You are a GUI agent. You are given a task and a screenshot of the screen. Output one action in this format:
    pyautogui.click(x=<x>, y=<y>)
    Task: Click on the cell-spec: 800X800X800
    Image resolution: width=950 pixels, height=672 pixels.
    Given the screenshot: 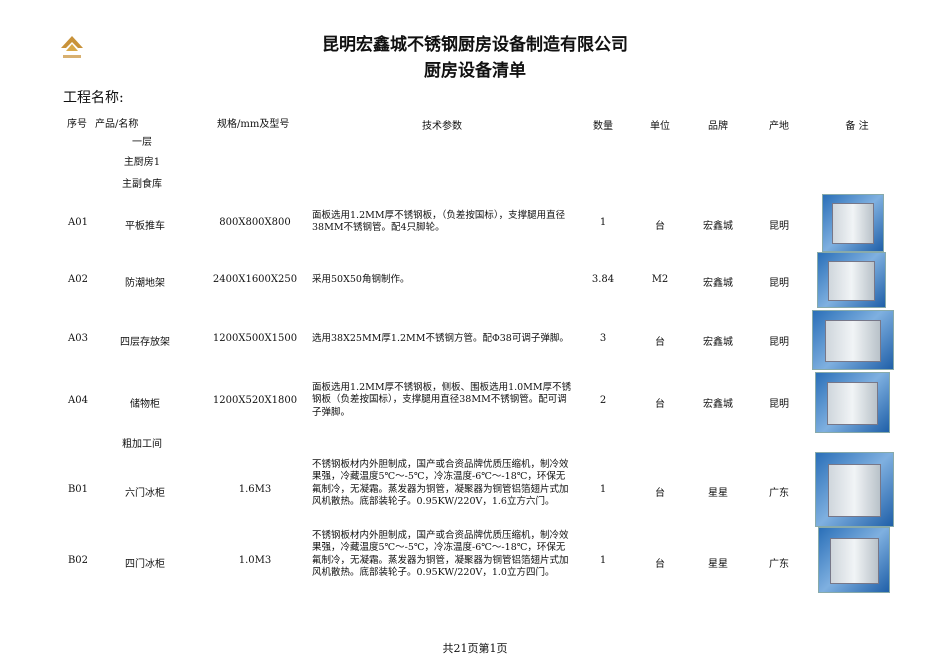 What is the action you would take?
    pyautogui.click(x=255, y=222)
    